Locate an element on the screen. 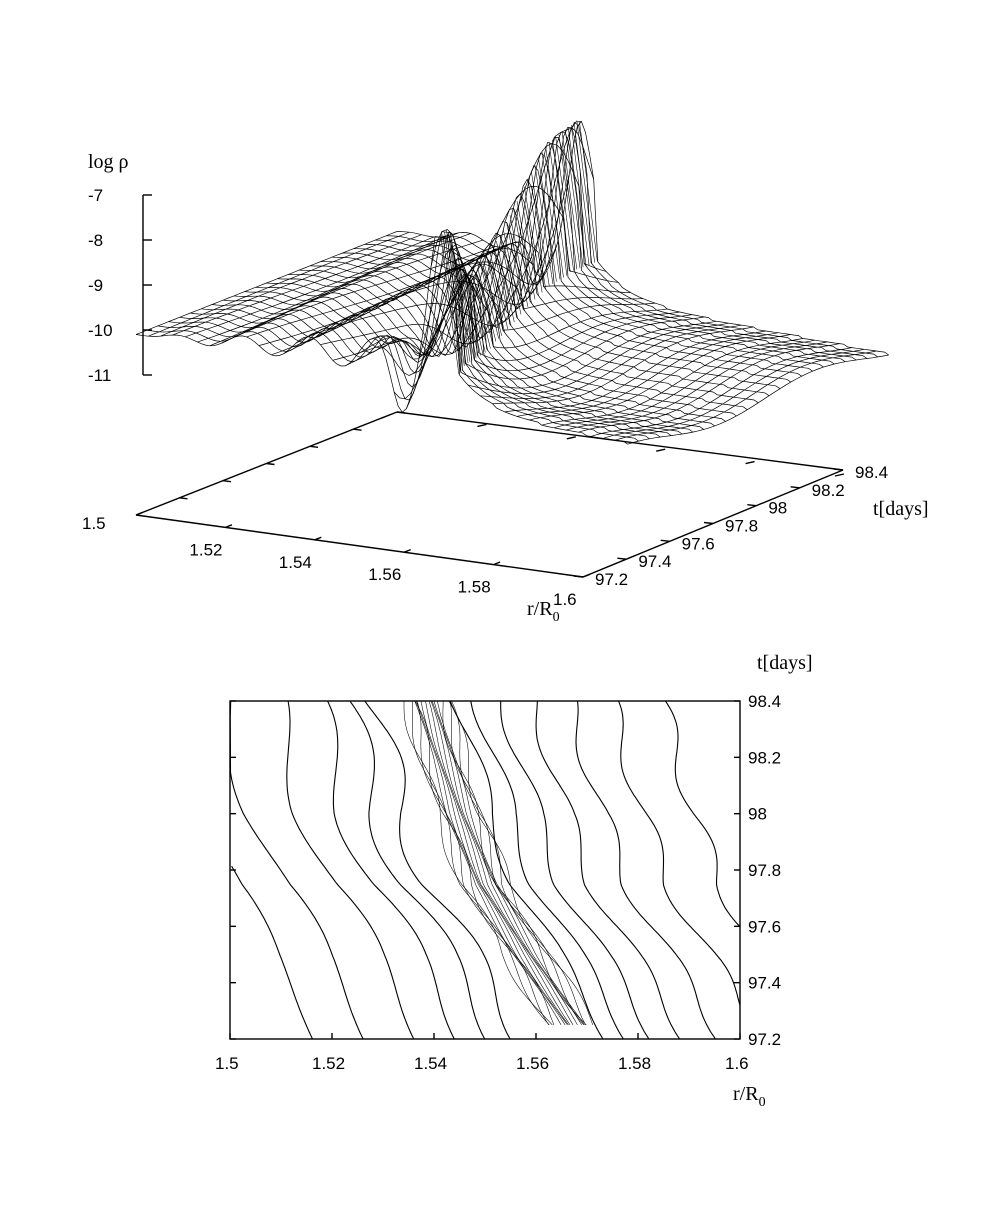 The width and height of the screenshot is (981, 1225). contour-x-tick-label: 1.5 is located at coordinates (227, 1063).